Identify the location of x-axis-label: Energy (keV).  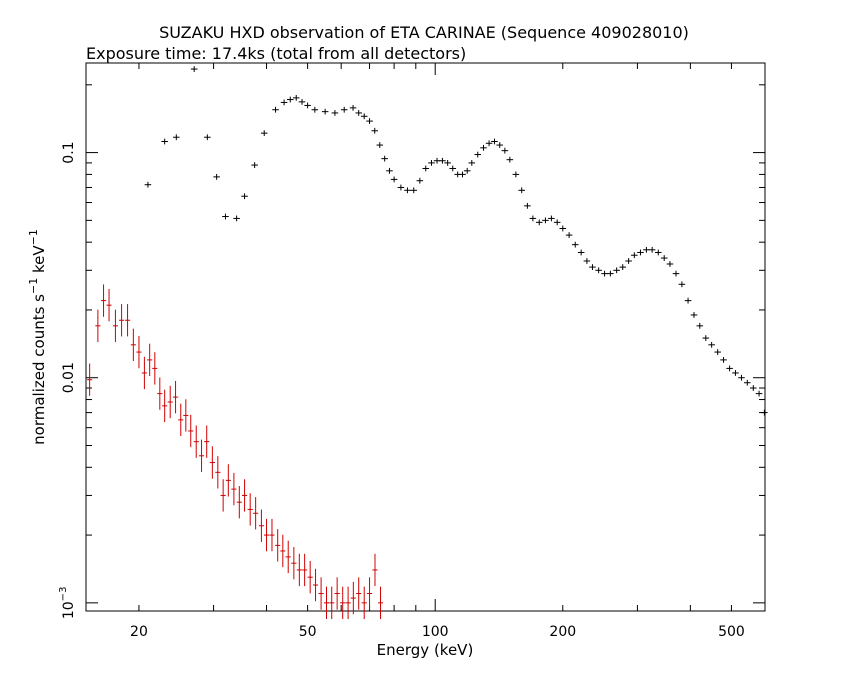
(425, 650).